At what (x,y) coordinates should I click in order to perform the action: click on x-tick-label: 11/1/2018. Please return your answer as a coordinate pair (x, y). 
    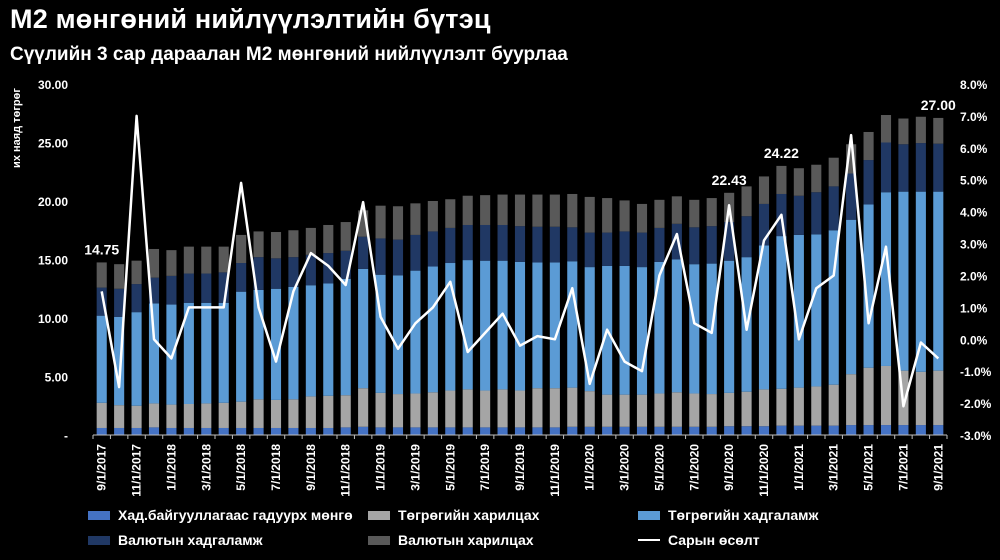
    Looking at the image, I should click on (346, 470).